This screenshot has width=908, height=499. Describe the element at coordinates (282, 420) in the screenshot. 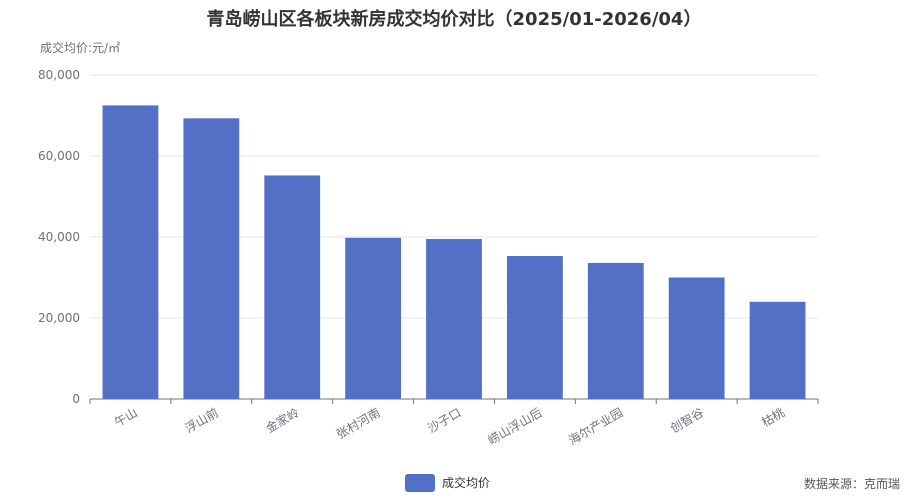

I see `x-tick-label: 金家岭` at that location.